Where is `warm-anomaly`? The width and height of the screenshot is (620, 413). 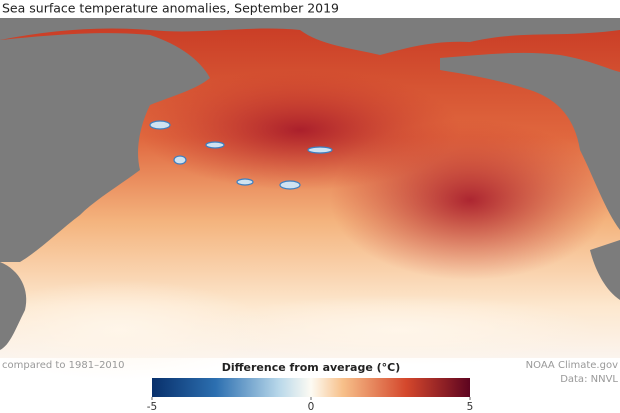
warm-anomaly is located at coordinates (300, 130).